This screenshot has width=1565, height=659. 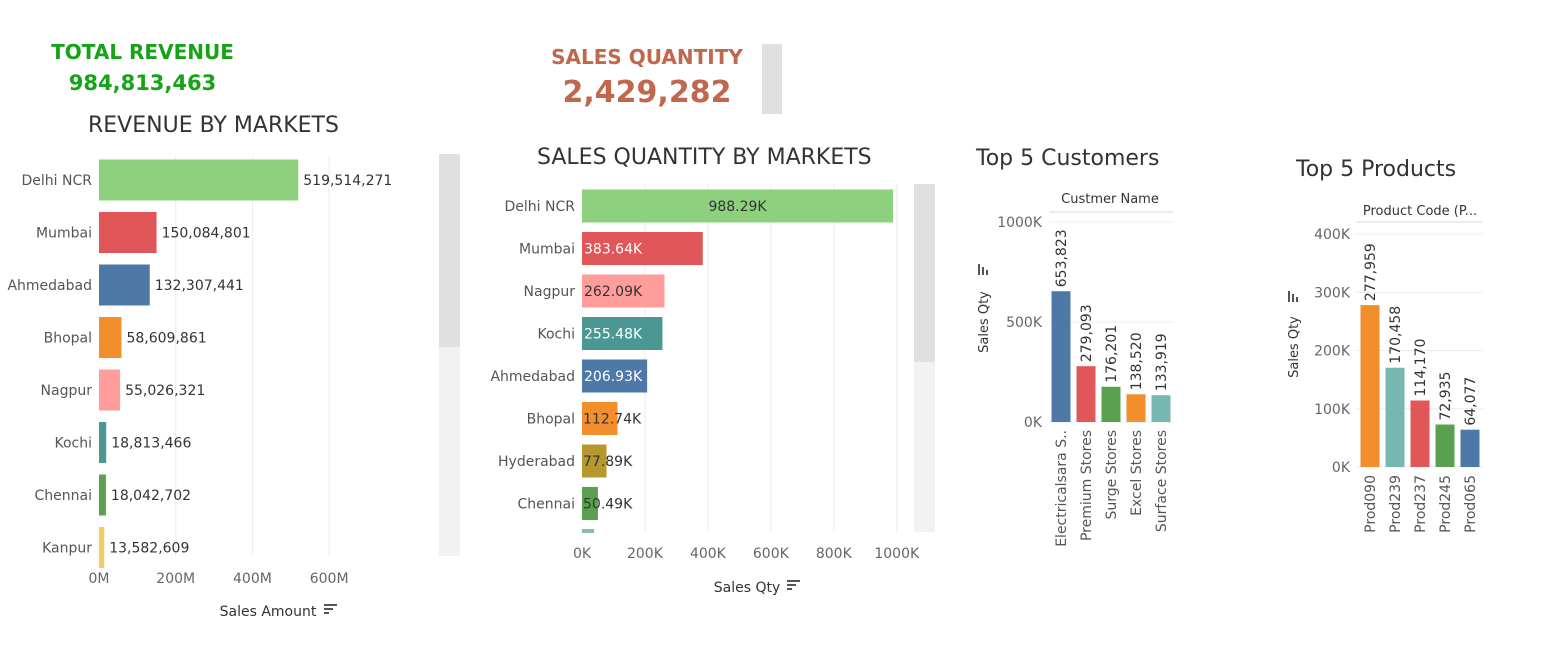 What do you see at coordinates (834, 554) in the screenshot?
I see `sales_qty_by_markets-x-tick-label: 800K` at bounding box center [834, 554].